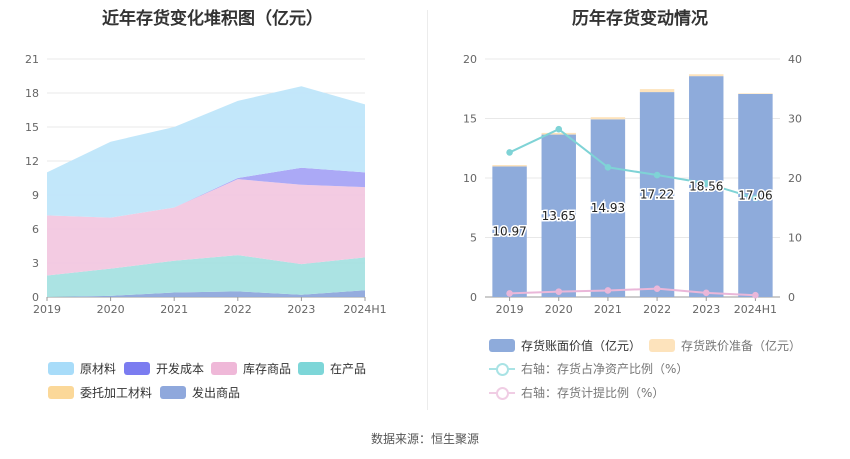  Describe the element at coordinates (32, 59) in the screenshot. I see `y-tick-label: 21` at that location.